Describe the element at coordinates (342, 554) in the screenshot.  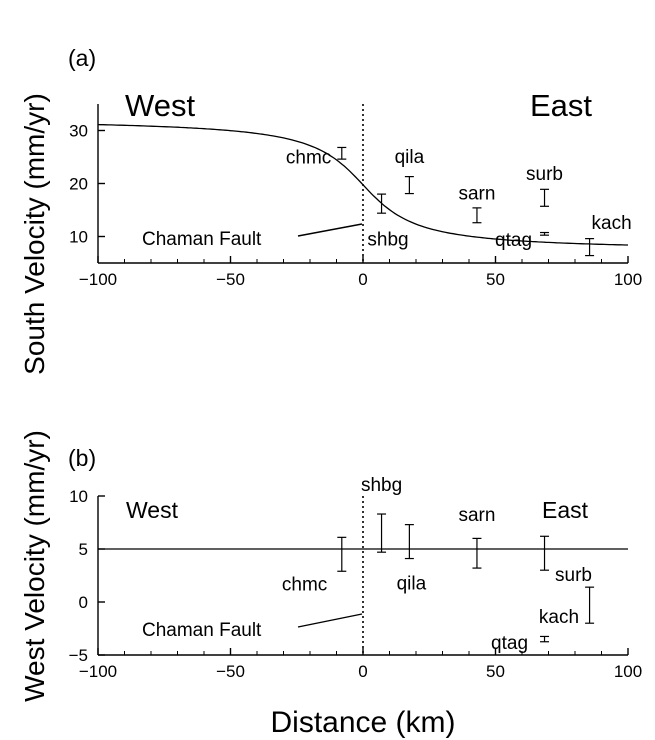
I see `panel-b-errorbar-chmc` at that location.